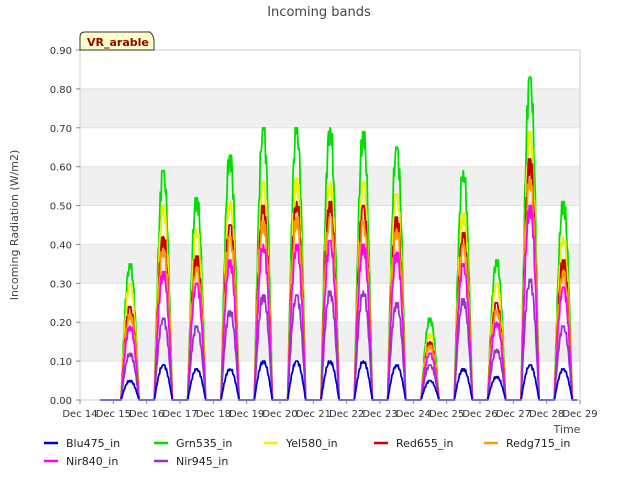  Describe the element at coordinates (446, 414) in the screenshot. I see `x-tick-label: Dec 25` at that location.